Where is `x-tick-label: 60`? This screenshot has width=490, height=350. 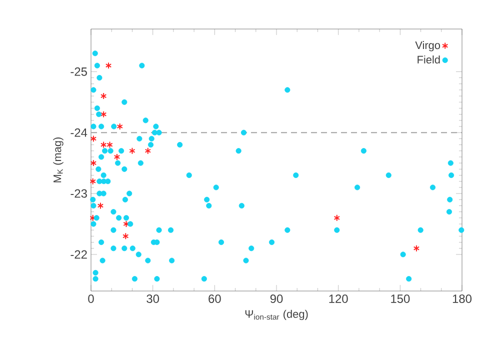
x-tick-label: 60 is located at coordinates (214, 298).